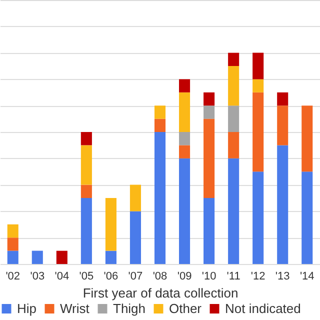 This screenshot has height=320, width=320. I want to click on x-tick-label: '07, so click(135, 276).